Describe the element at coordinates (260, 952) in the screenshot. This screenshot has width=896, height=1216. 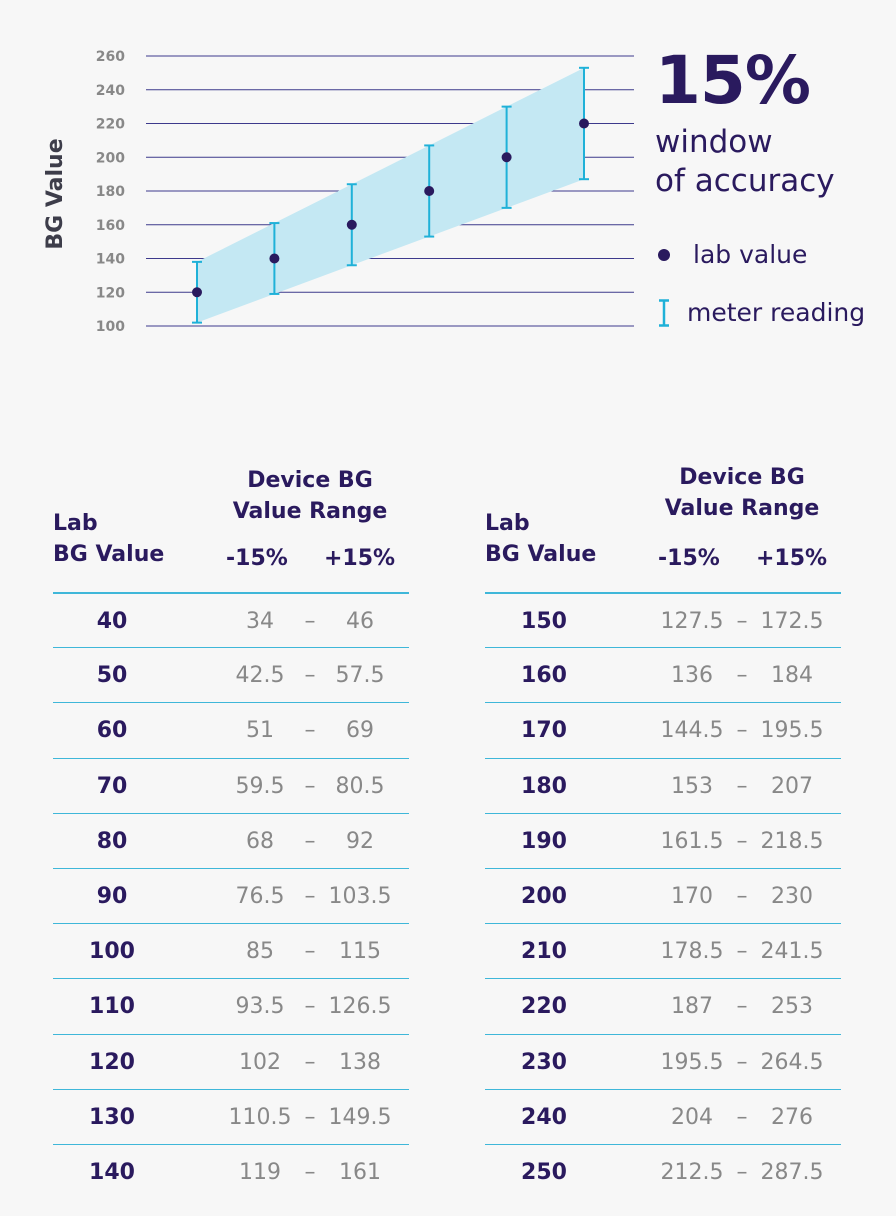
I see `low-value-cell: 85` at that location.